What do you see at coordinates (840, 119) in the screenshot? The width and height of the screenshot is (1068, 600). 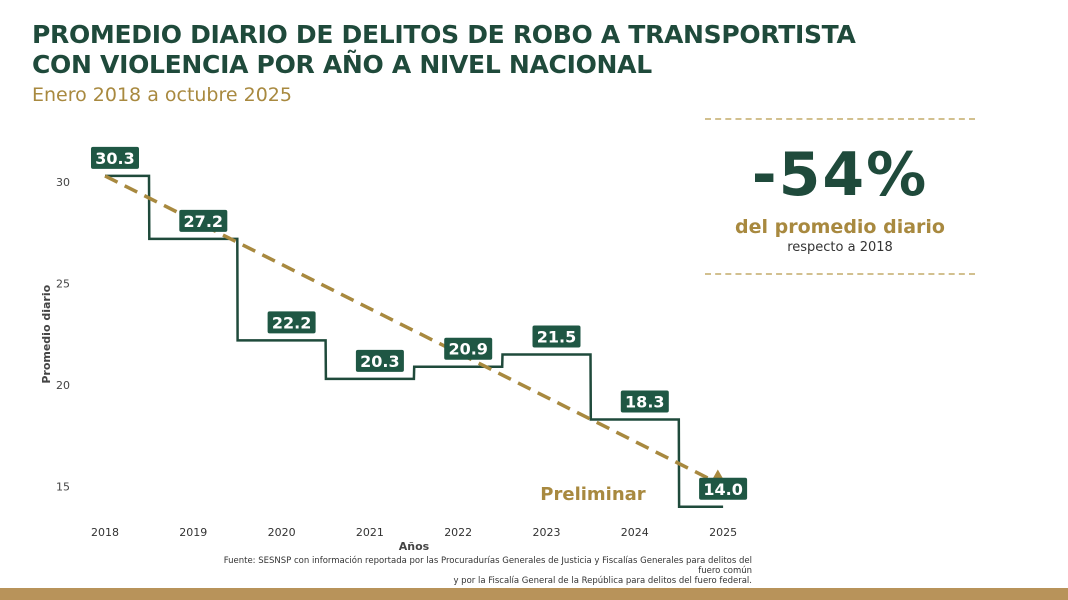 I see `kpi-divider-top` at bounding box center [840, 119].